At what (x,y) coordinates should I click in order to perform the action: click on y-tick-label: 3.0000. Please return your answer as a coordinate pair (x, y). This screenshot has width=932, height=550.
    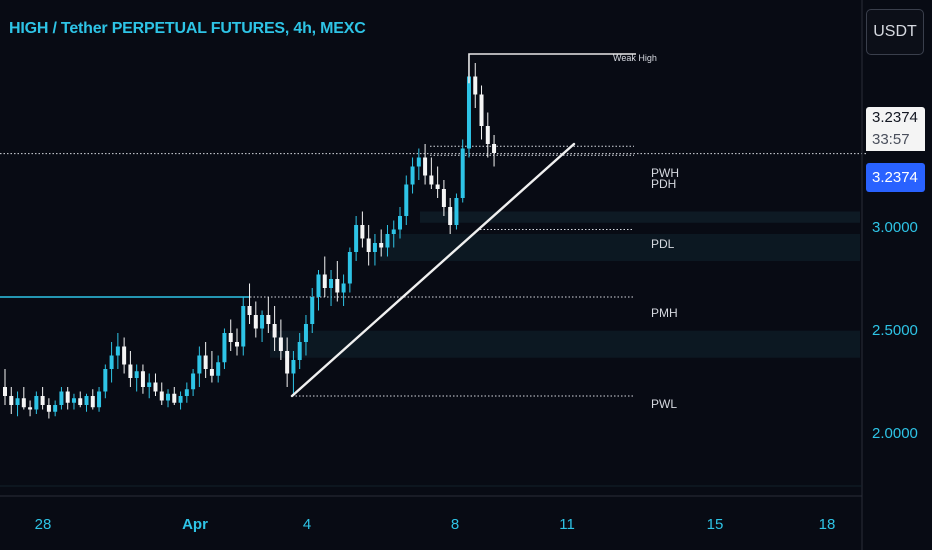
    Looking at the image, I should click on (895, 227).